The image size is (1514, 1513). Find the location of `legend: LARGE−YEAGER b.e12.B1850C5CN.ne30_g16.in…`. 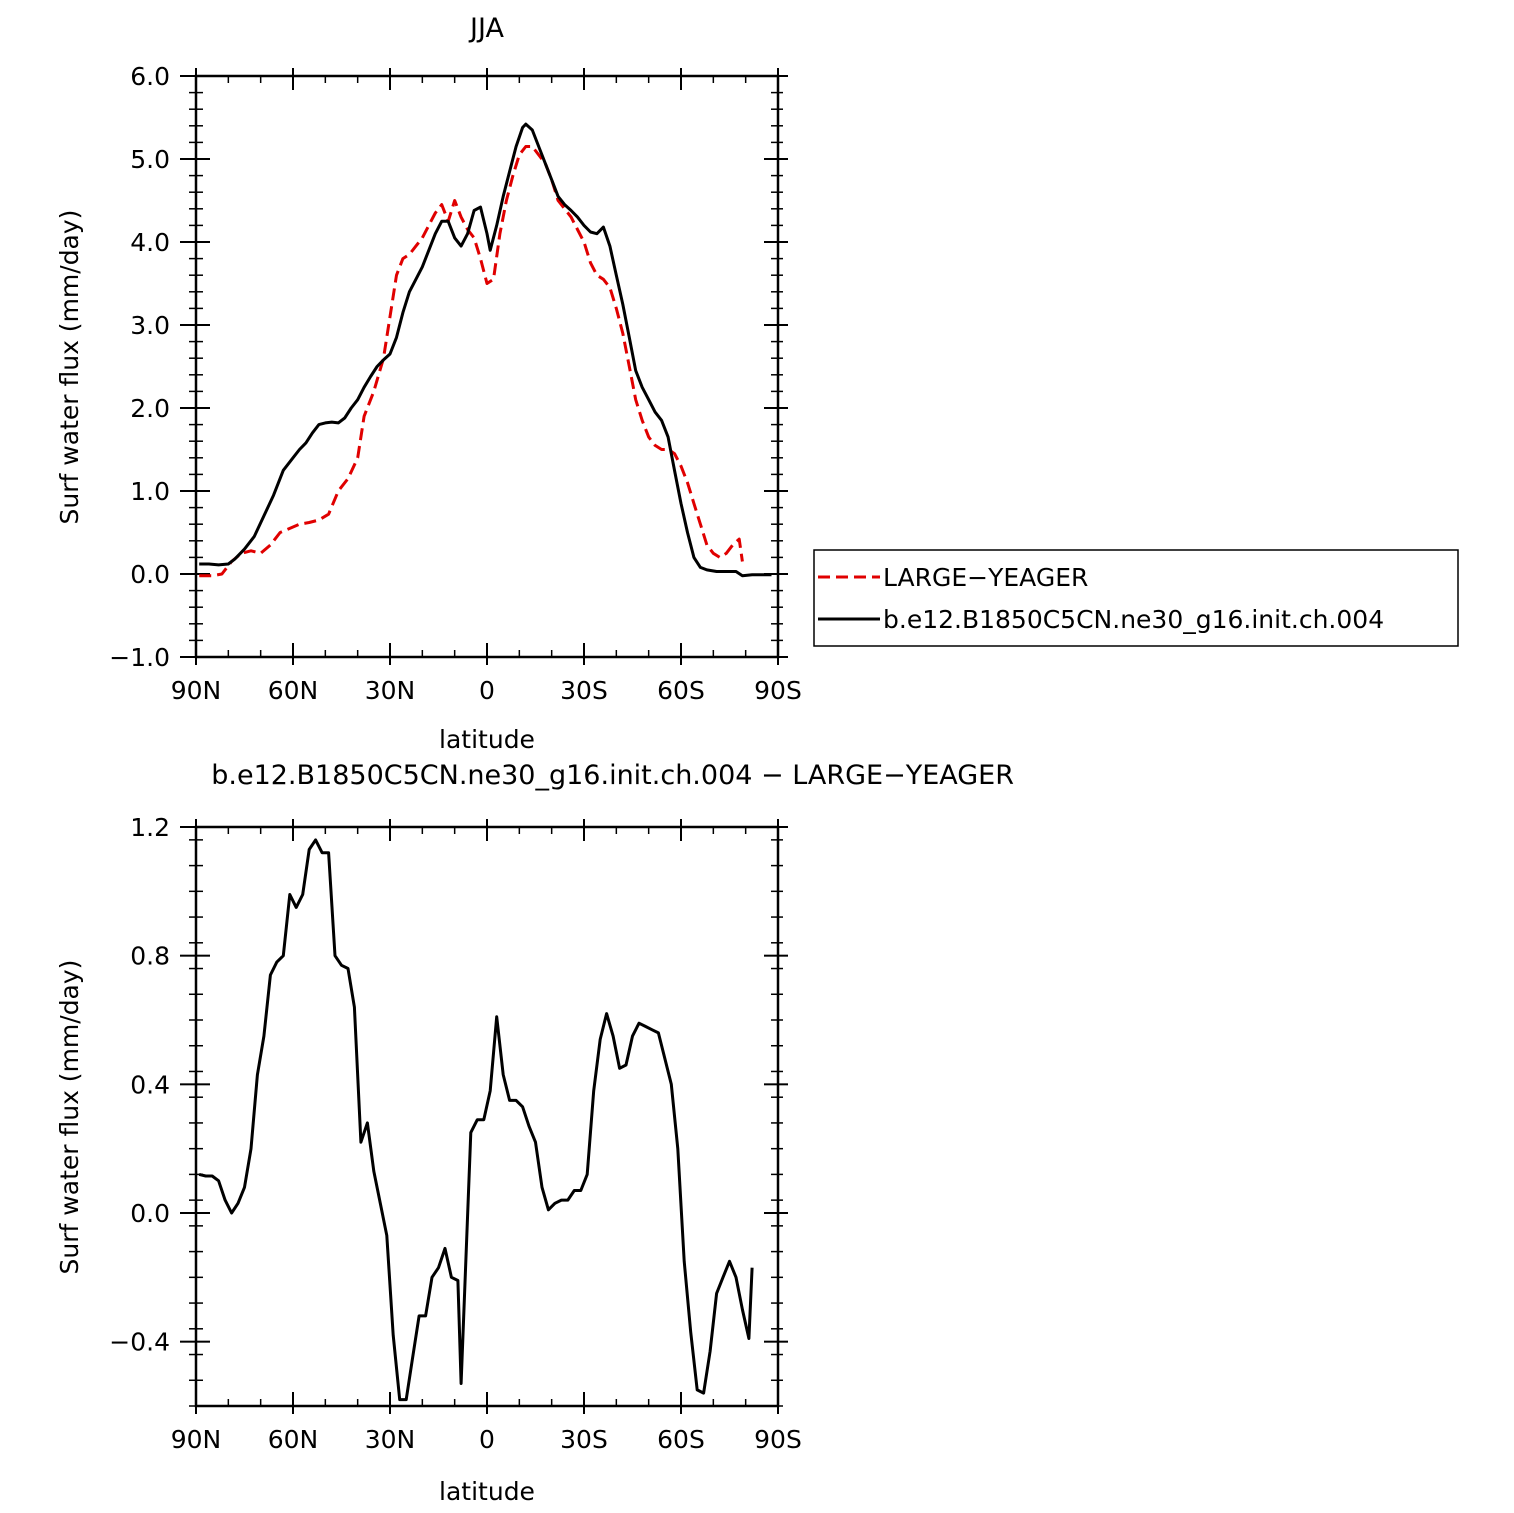

legend: LARGE−YEAGER b.e12.B1850C5CN.ne30_g16.in… is located at coordinates (1136, 598).